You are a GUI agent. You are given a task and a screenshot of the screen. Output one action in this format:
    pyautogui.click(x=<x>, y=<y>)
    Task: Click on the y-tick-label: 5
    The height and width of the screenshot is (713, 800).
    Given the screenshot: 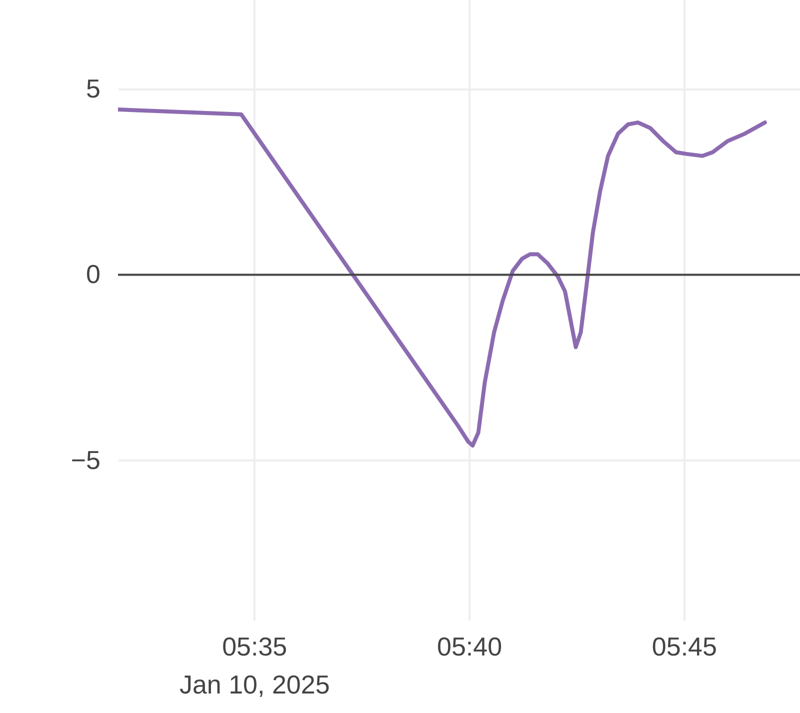 What is the action you would take?
    pyautogui.click(x=93, y=89)
    